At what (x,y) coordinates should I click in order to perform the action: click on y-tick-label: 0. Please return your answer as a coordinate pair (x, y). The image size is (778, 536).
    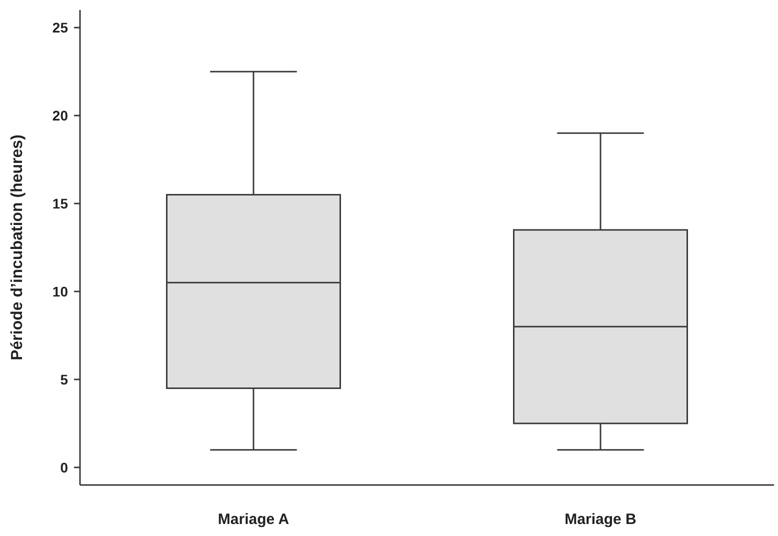
    Looking at the image, I should click on (64, 467).